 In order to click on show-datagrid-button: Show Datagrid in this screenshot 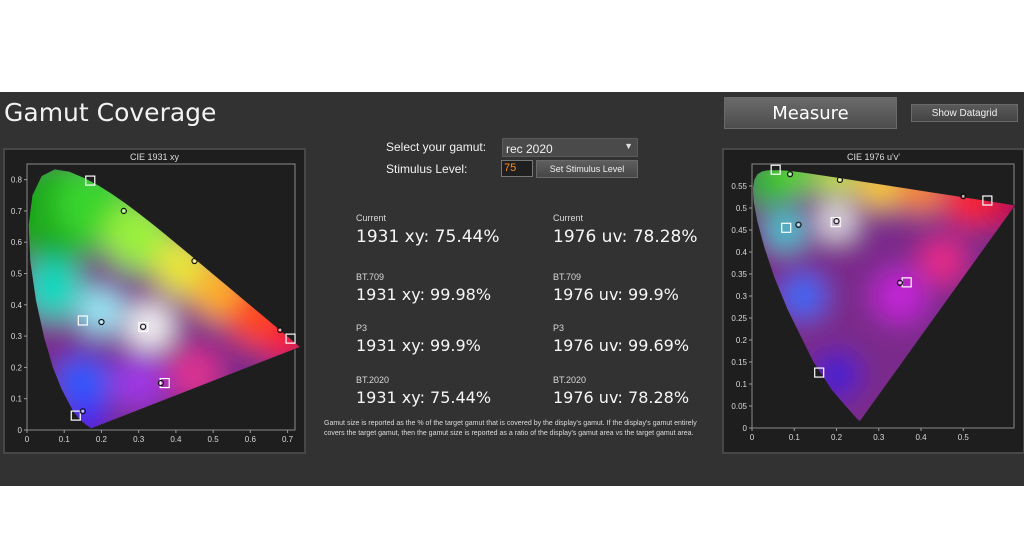, I will do `click(964, 113)`.